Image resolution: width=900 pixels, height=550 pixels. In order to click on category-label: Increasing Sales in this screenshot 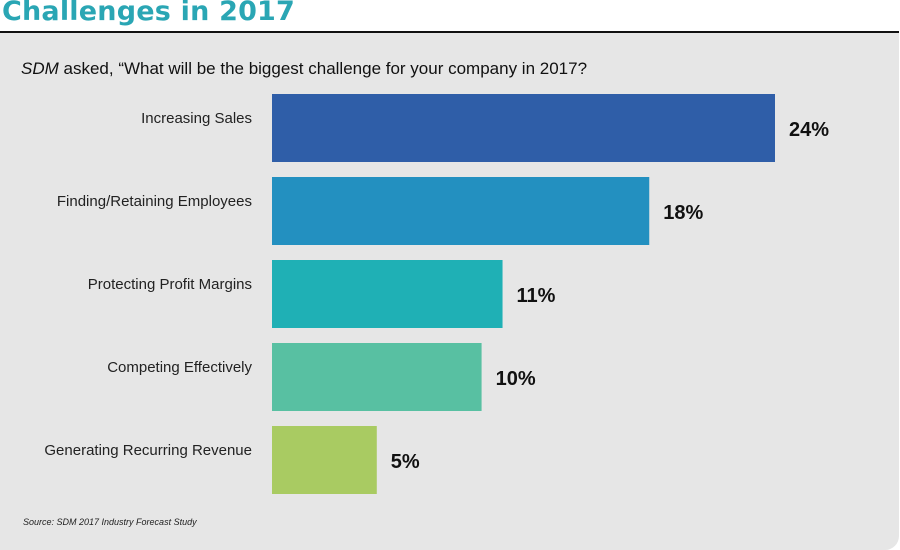, I will do `click(196, 118)`.